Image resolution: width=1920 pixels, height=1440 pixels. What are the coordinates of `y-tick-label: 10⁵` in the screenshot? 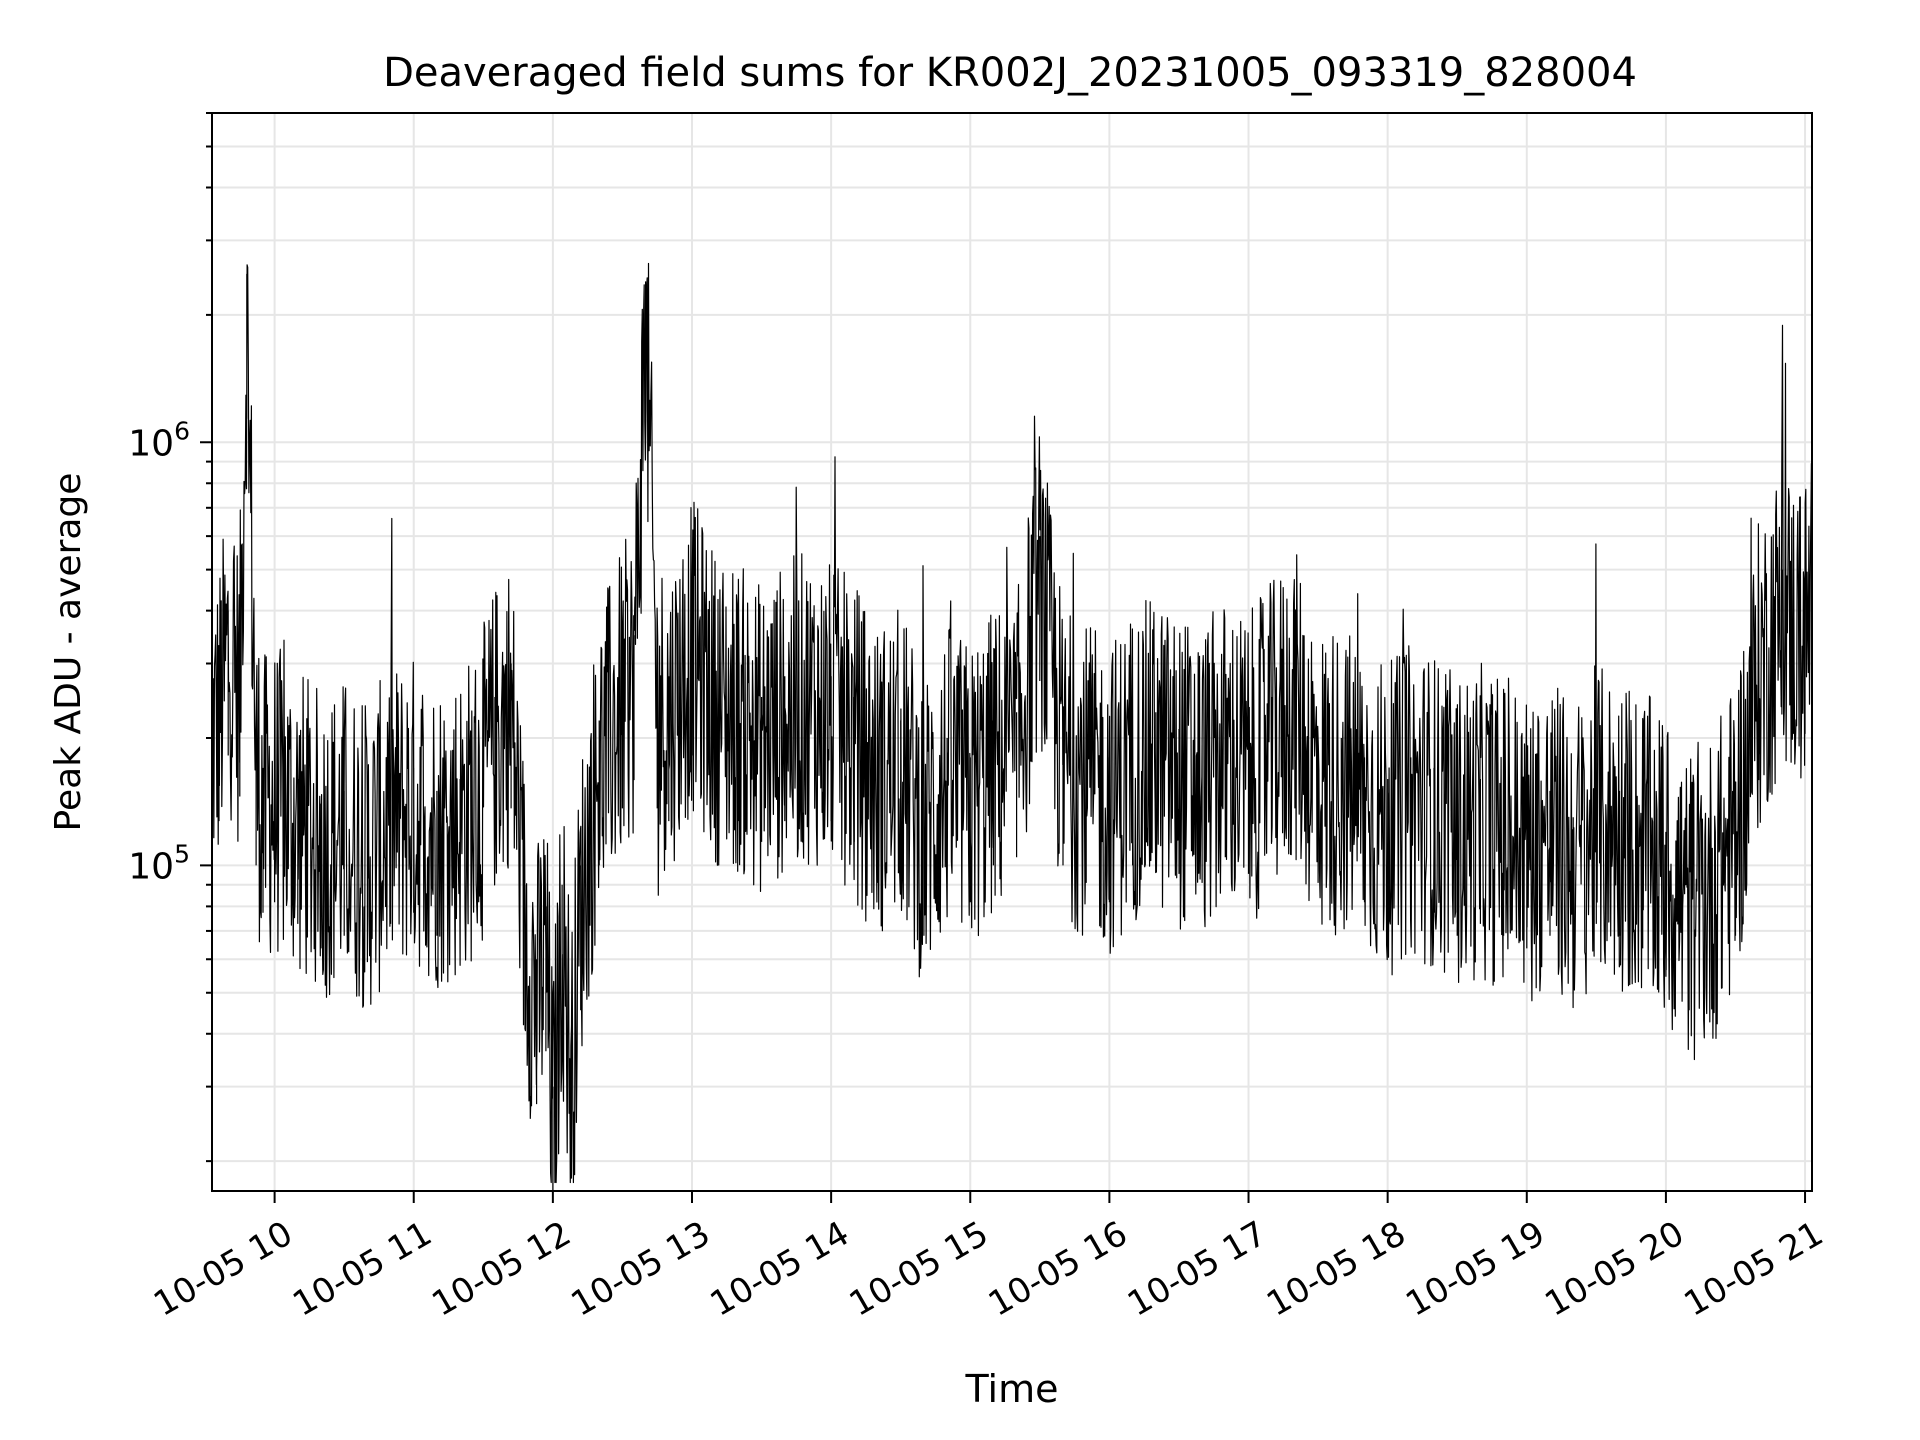 It's located at (159, 863).